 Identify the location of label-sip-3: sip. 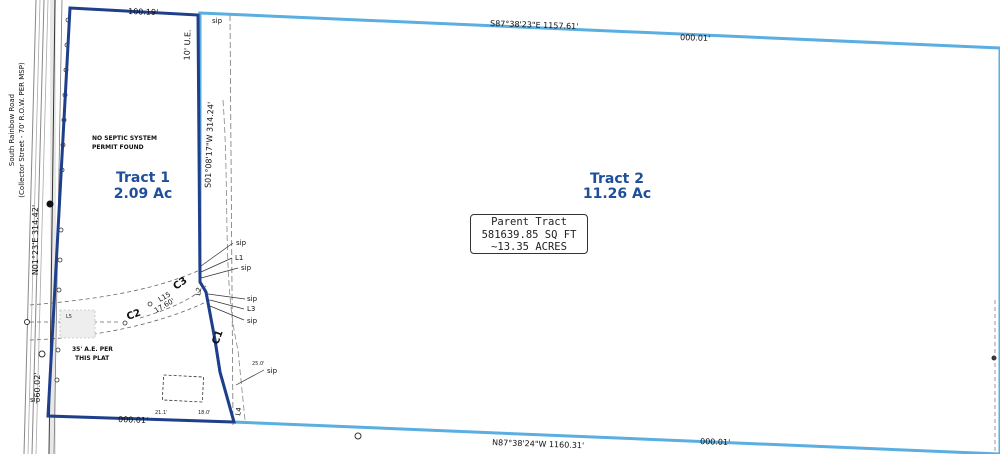
(252, 299).